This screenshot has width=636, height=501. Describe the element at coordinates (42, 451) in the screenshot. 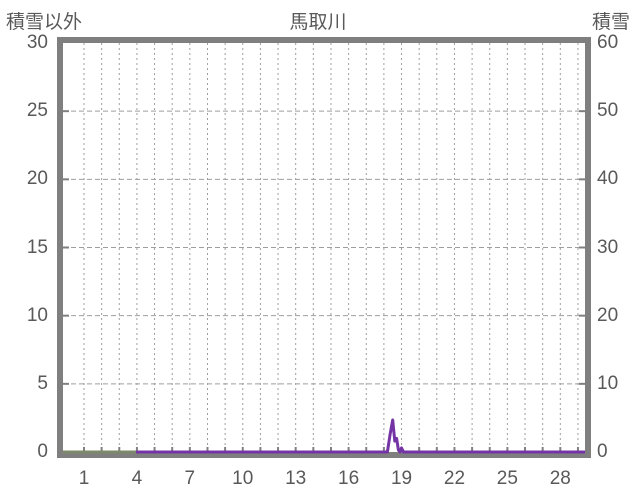

I see `y-axis-left-tick-label: 0` at that location.